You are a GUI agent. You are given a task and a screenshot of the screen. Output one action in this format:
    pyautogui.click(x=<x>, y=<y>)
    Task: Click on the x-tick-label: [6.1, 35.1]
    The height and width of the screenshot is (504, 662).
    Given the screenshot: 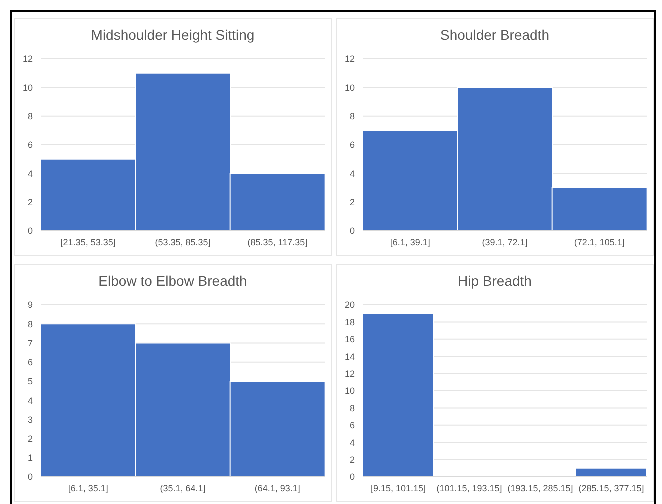 What is the action you would take?
    pyautogui.click(x=88, y=488)
    